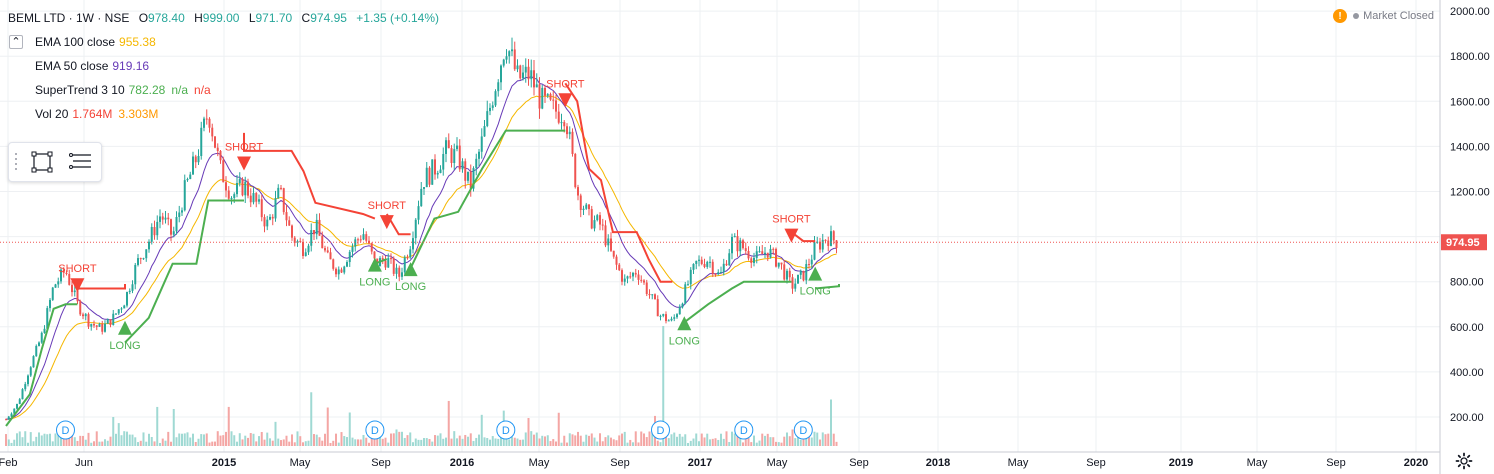 This screenshot has width=1494, height=474. I want to click on drag-grip-icon, so click(16, 162).